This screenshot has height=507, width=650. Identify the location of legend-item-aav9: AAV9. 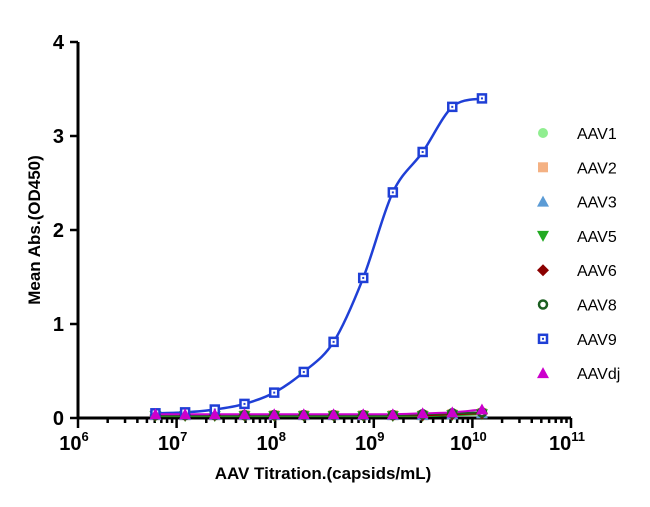
(577, 340).